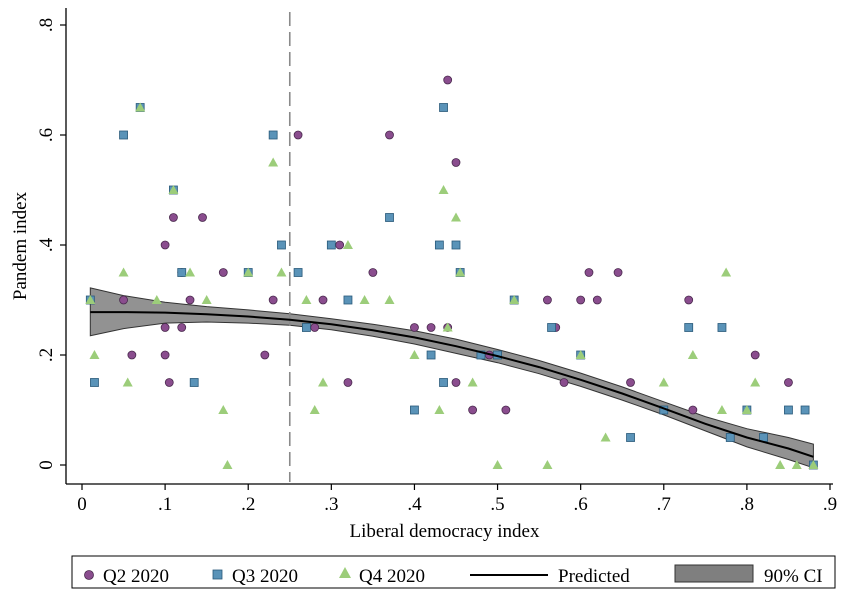 This screenshot has height=589, width=843. What do you see at coordinates (331, 504) in the screenshot?
I see `x-tick-label: .3` at bounding box center [331, 504].